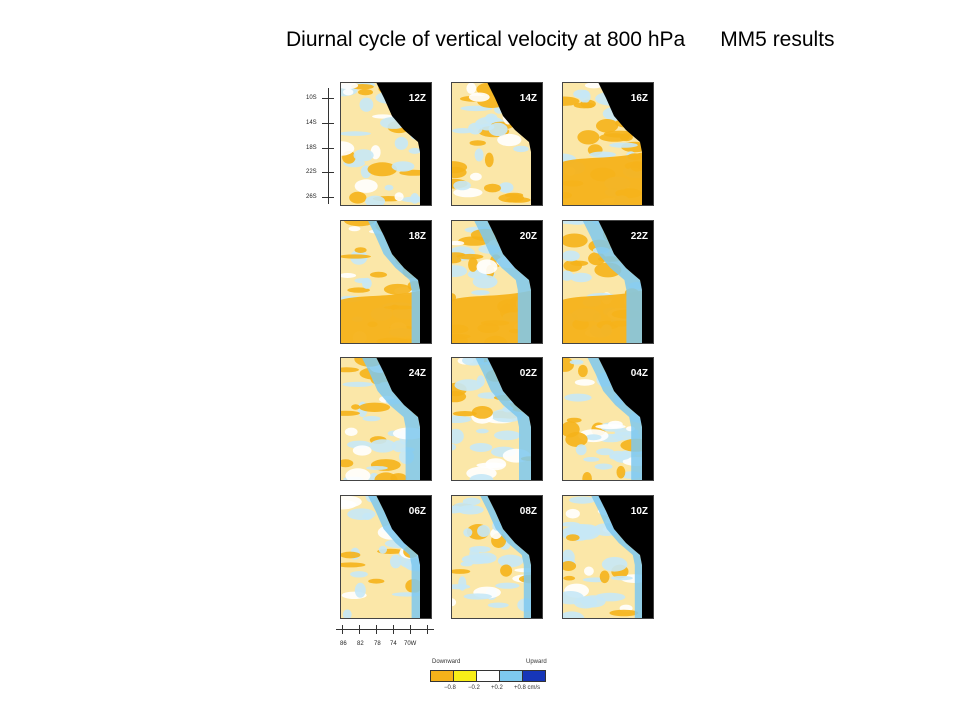 The width and height of the screenshot is (960, 720). I want to click on legend-tick-label: −0.8, so click(450, 688).